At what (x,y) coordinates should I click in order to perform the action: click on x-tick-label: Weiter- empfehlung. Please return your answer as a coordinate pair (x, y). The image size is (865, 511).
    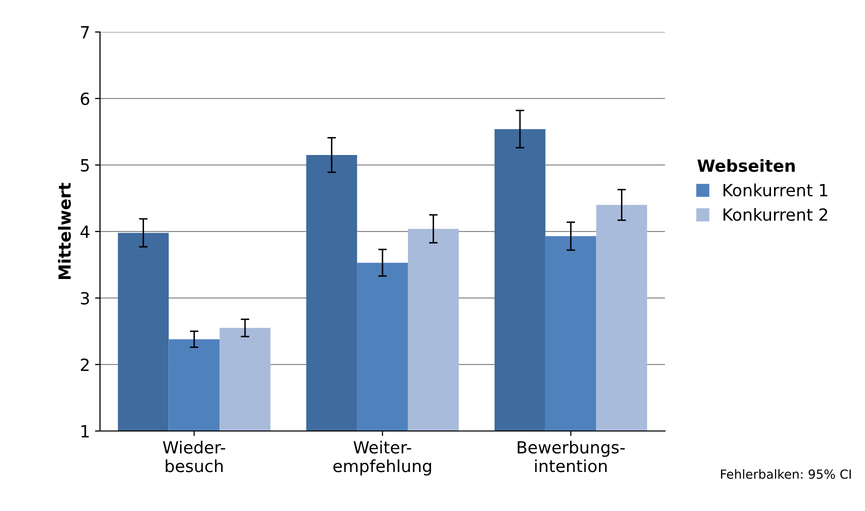
    Looking at the image, I should click on (382, 458).